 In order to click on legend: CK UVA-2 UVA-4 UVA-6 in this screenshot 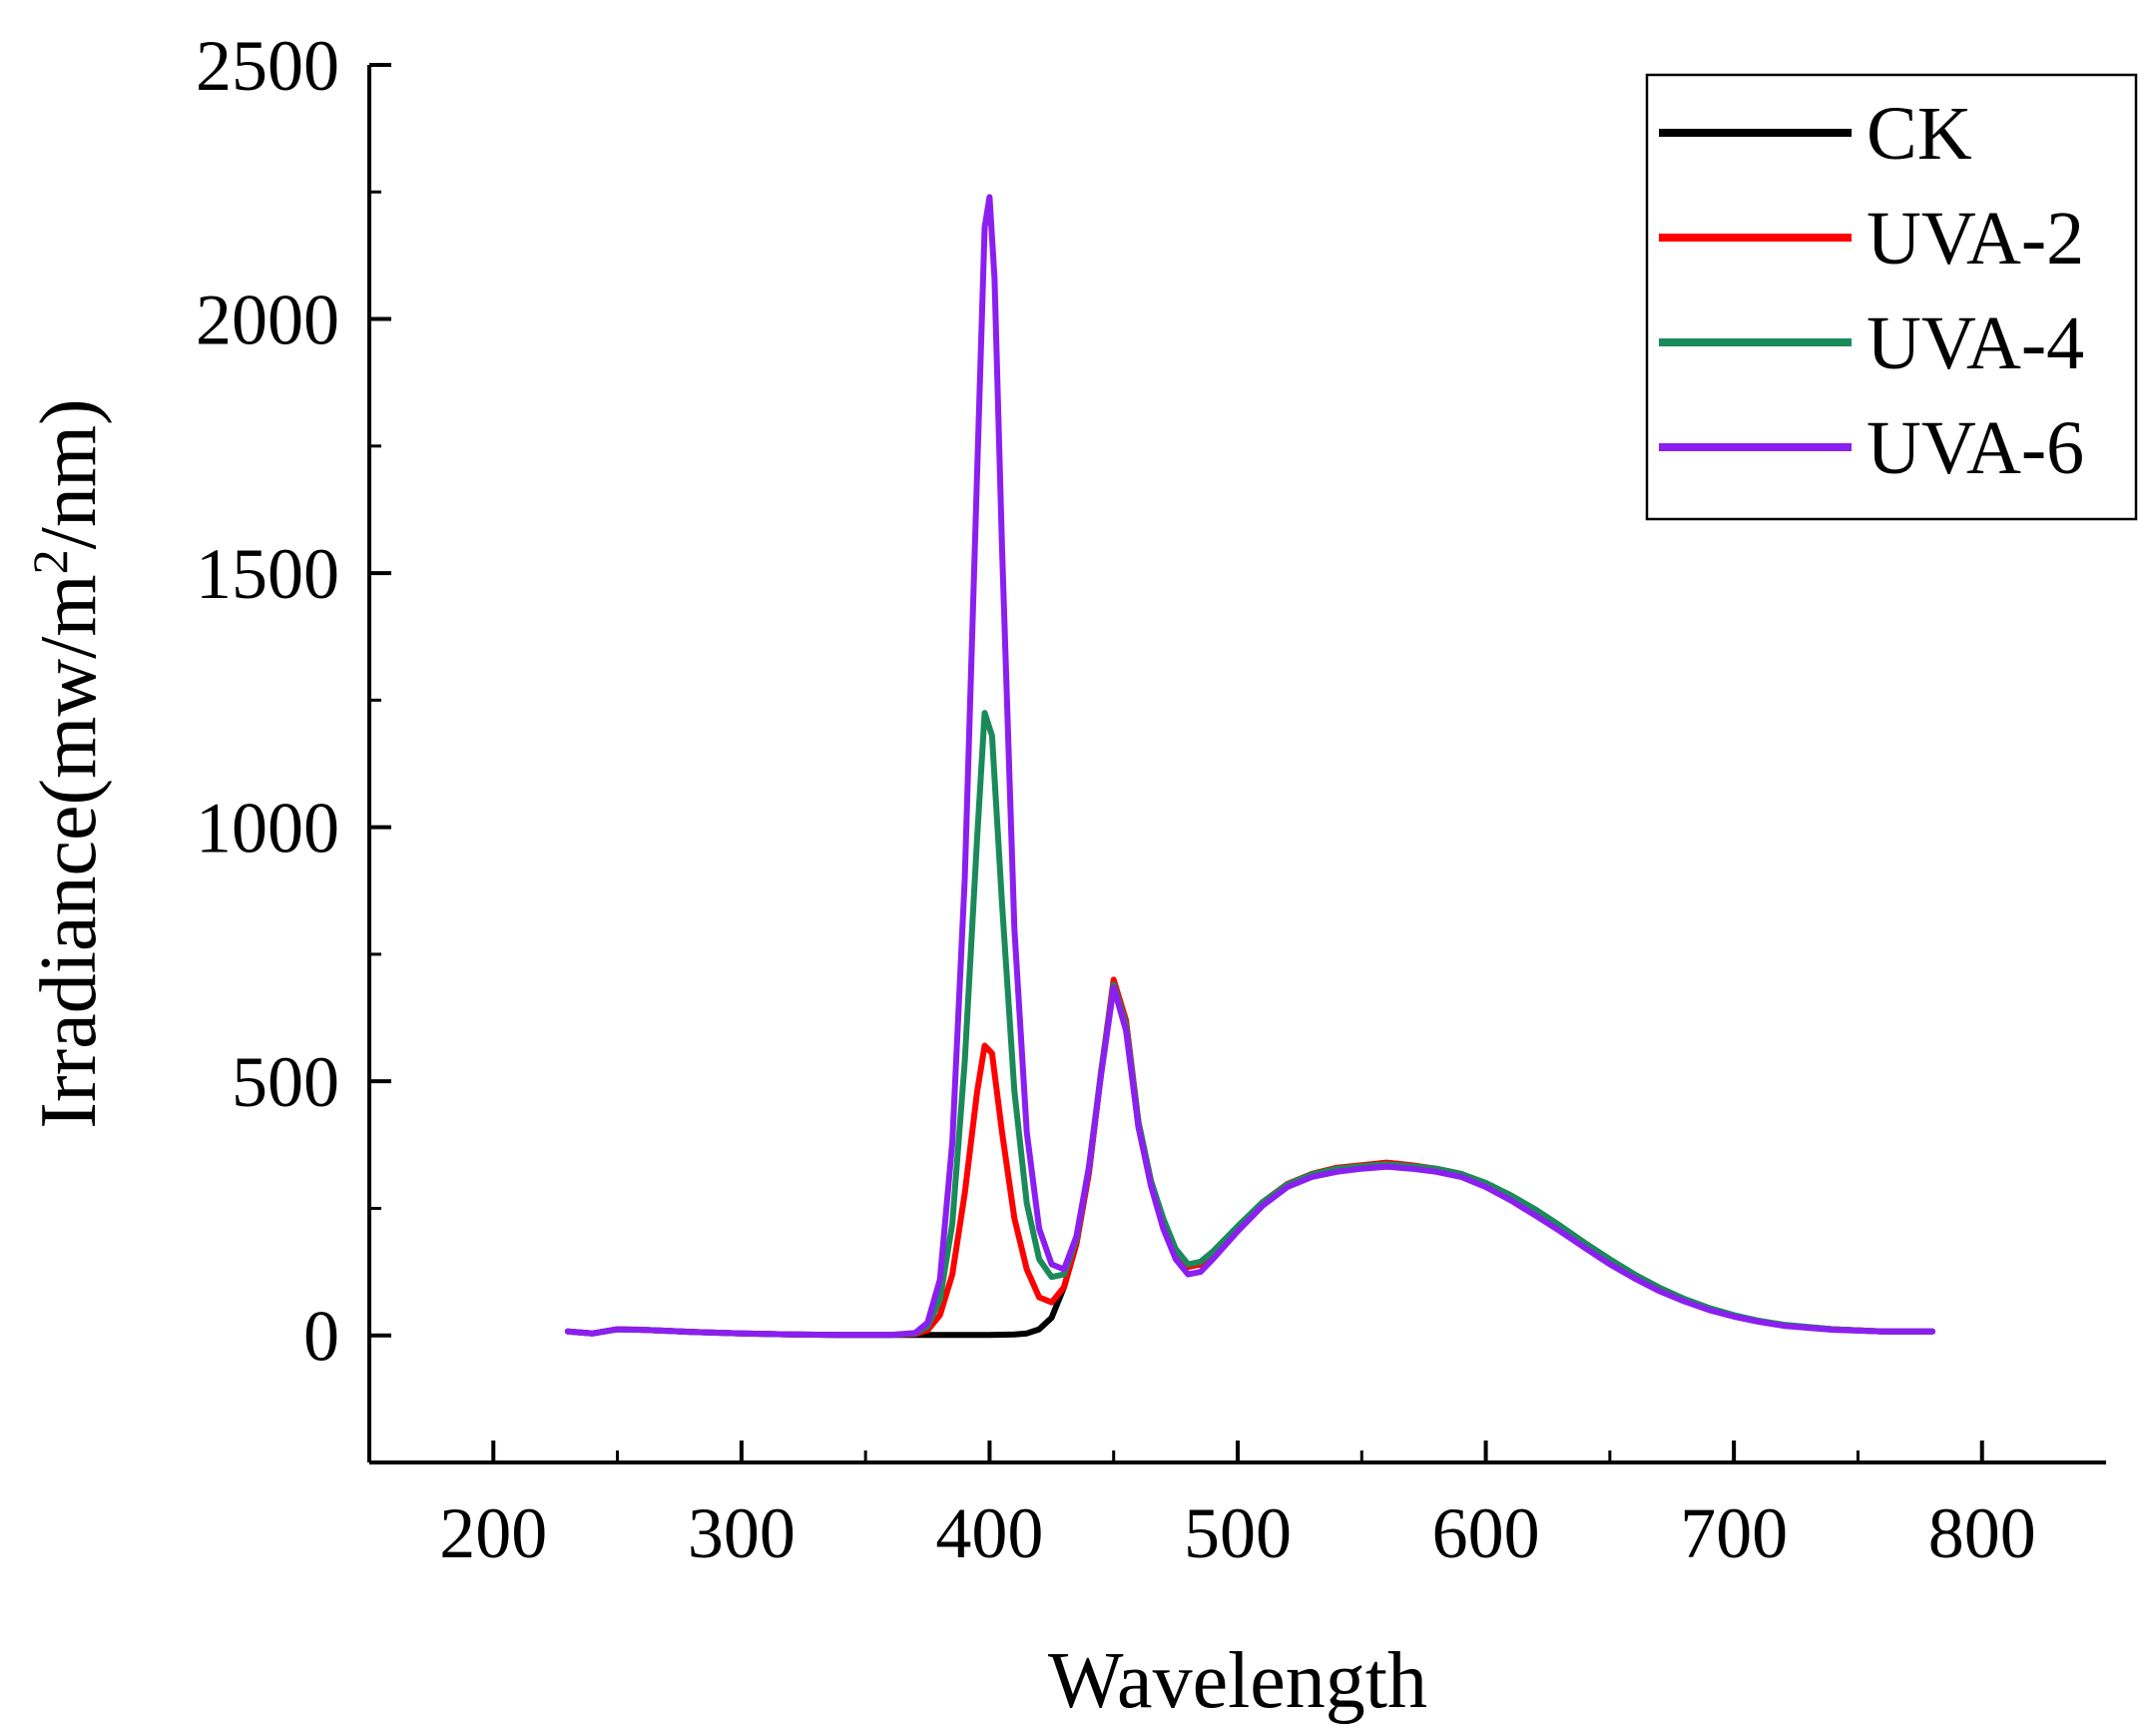, I will do `click(1891, 297)`.